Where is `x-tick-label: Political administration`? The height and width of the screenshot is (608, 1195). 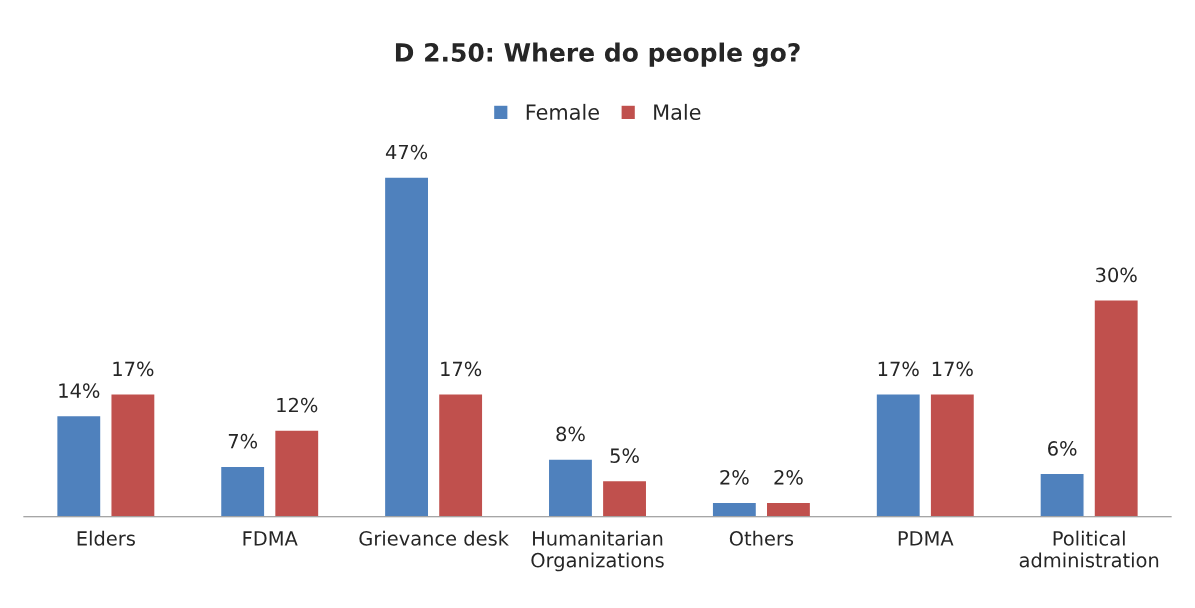
x-tick-label: Political administration is located at coordinates (1089, 549).